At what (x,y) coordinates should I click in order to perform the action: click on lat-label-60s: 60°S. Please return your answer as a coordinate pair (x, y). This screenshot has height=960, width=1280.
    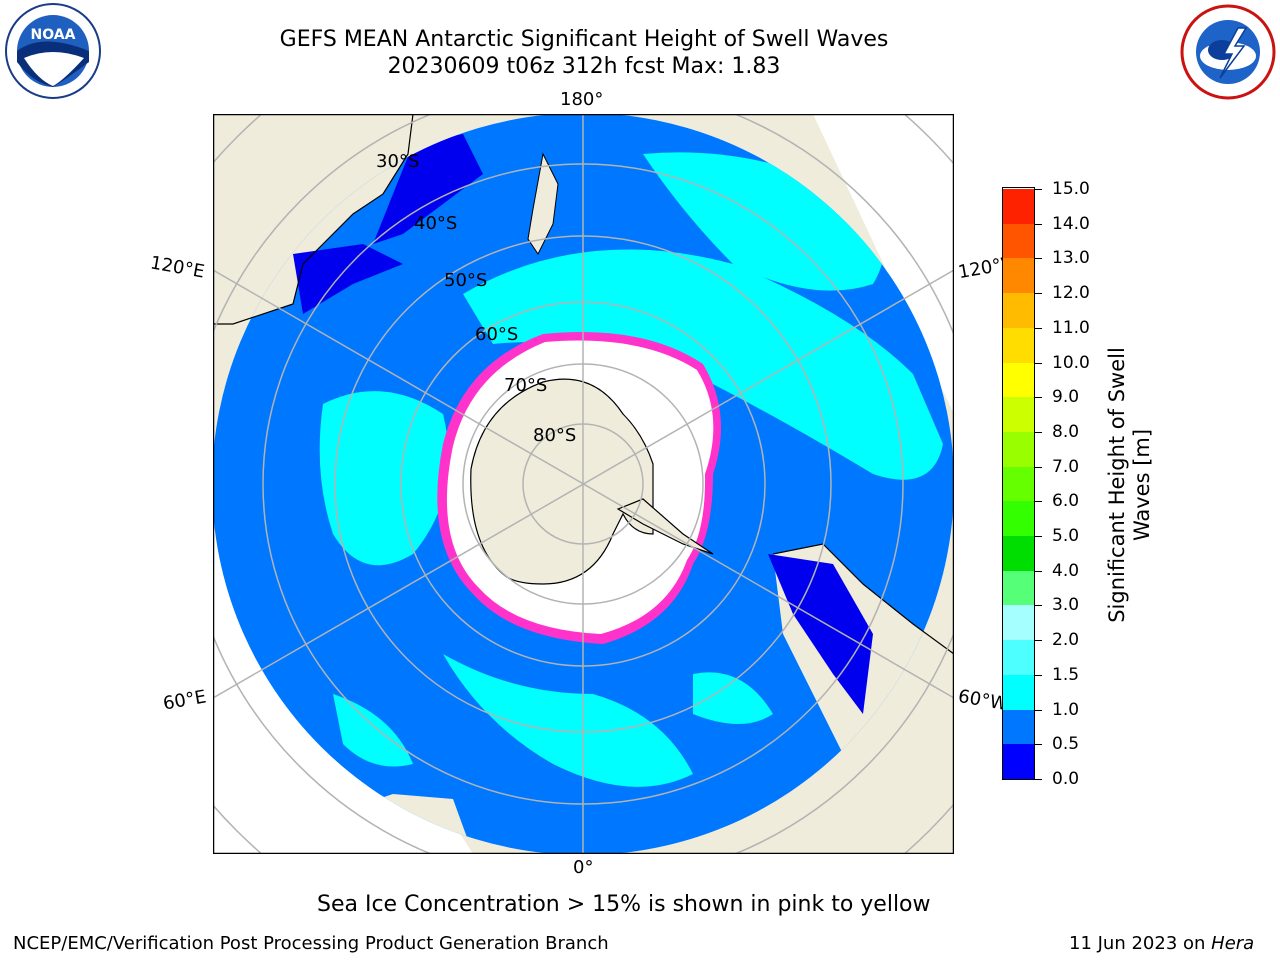
    Looking at the image, I should click on (497, 334).